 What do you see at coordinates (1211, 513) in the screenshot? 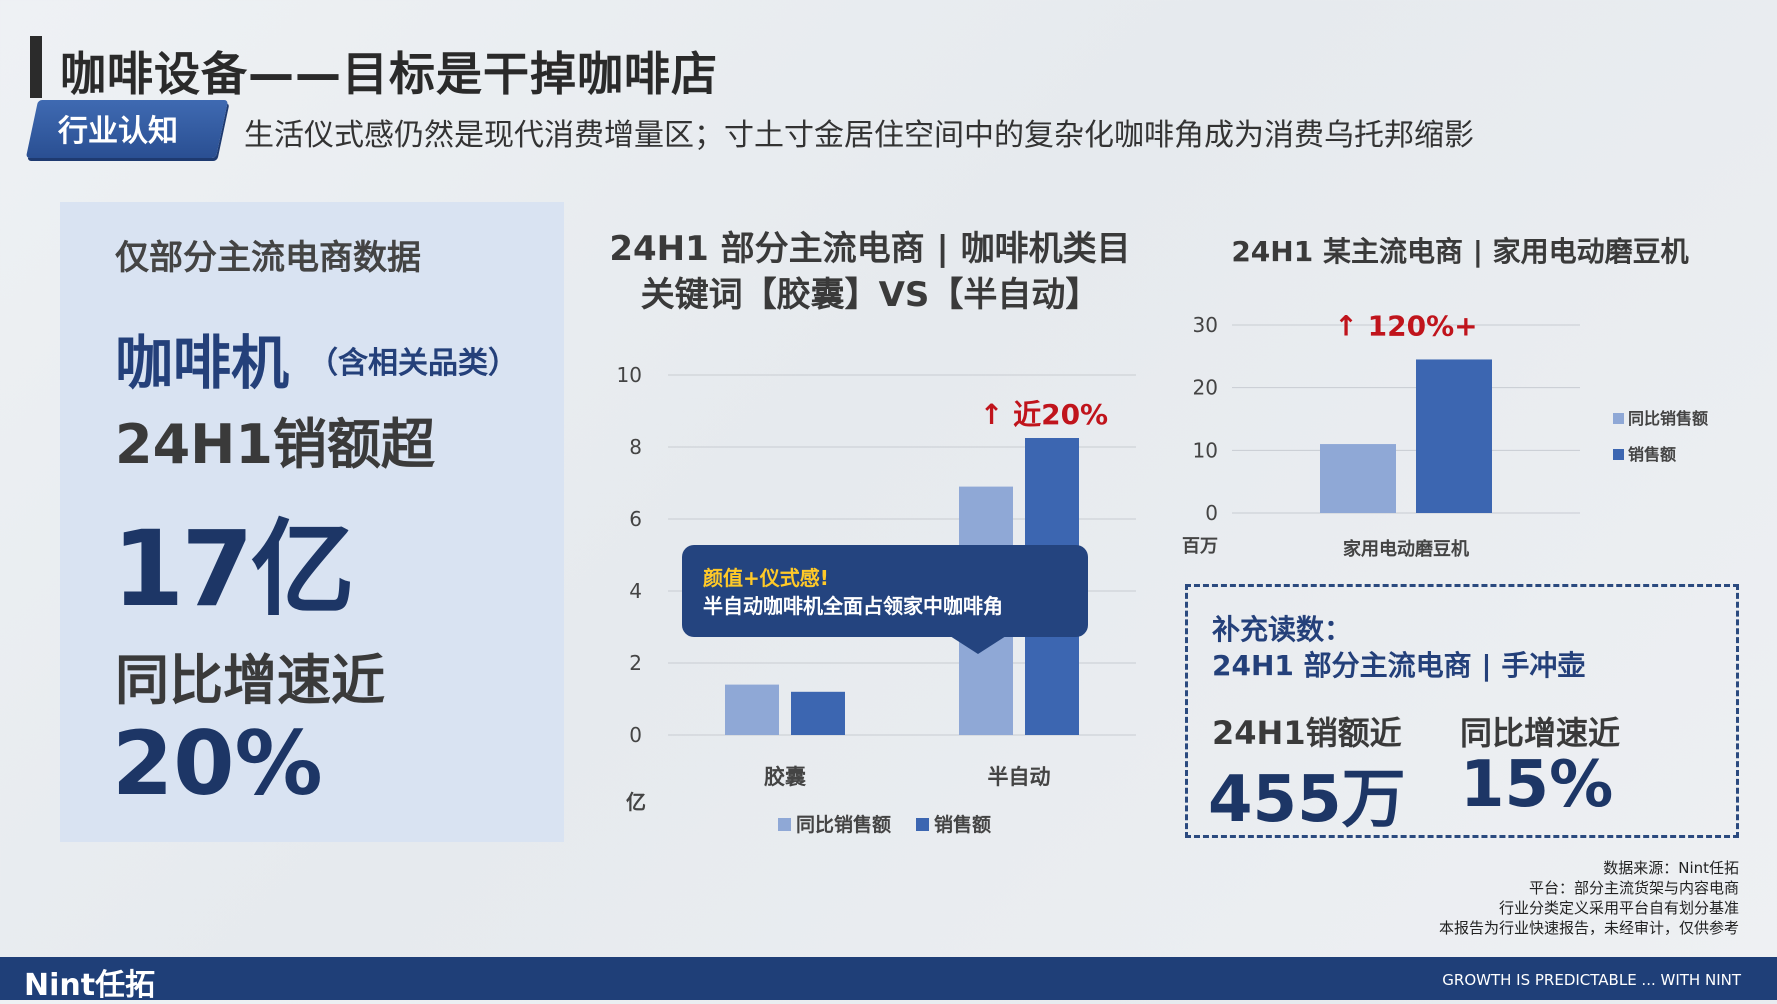
I see `chart2-y-tick: 0` at bounding box center [1211, 513].